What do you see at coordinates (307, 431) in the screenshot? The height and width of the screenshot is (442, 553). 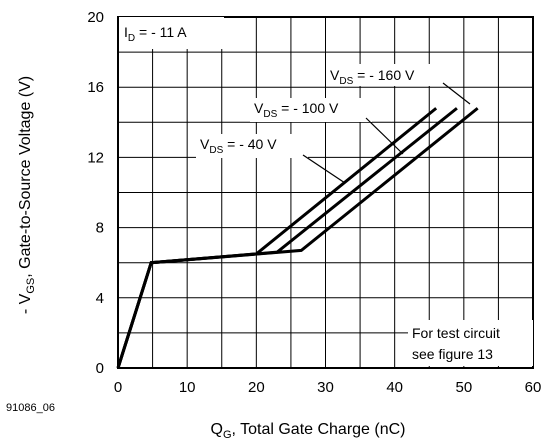 I see `x-axis-label: QG, Total Gate Charge (nC)` at bounding box center [307, 431].